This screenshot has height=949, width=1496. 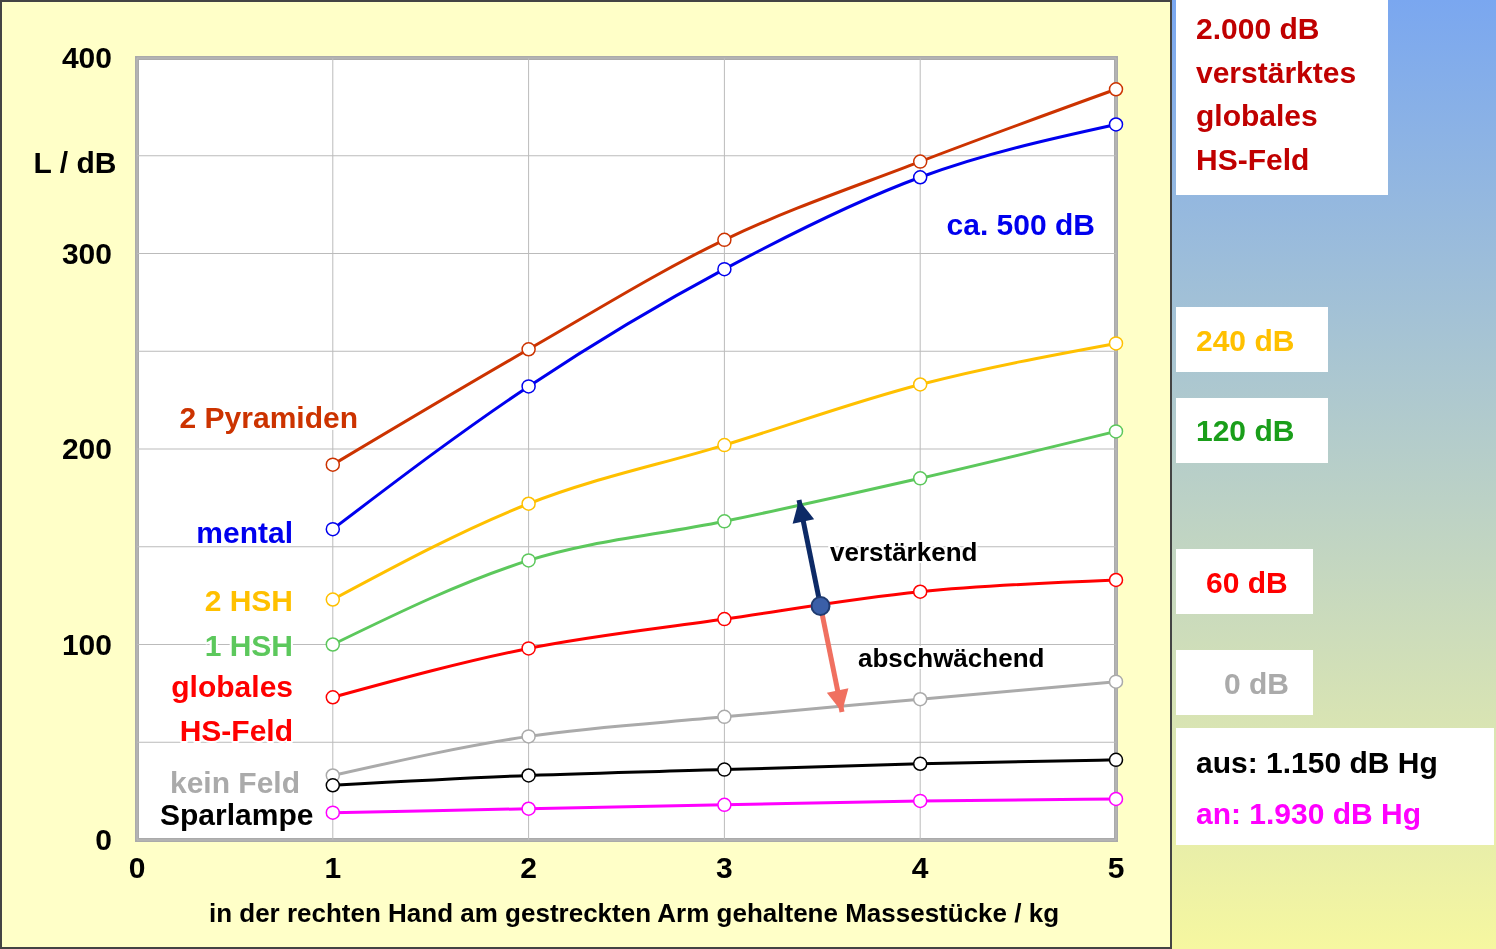 What do you see at coordinates (86, 253) in the screenshot?
I see `y-tick-label: 300` at bounding box center [86, 253].